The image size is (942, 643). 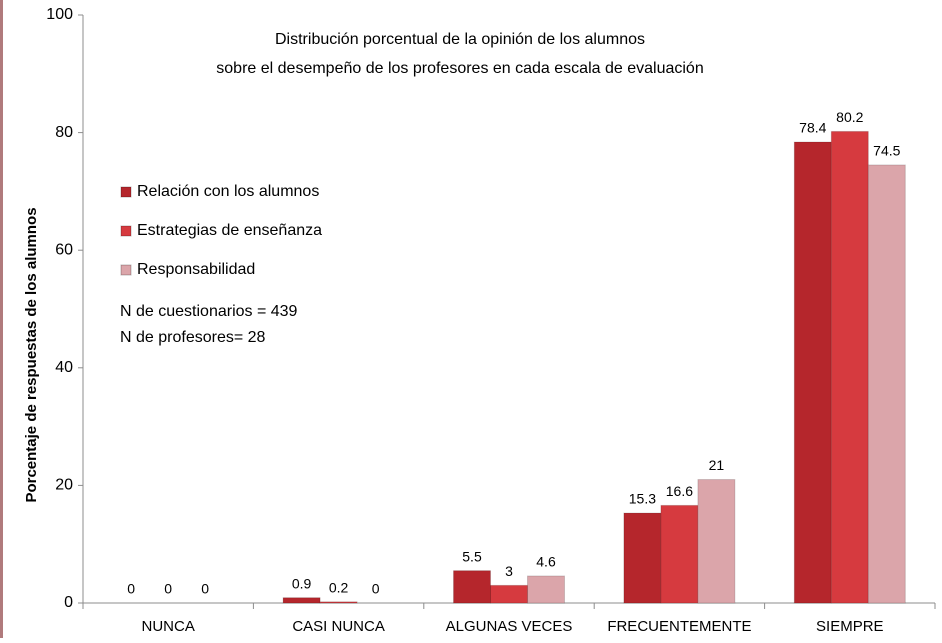 What do you see at coordinates (472, 556) in the screenshot?
I see `data-label: 5.5` at bounding box center [472, 556].